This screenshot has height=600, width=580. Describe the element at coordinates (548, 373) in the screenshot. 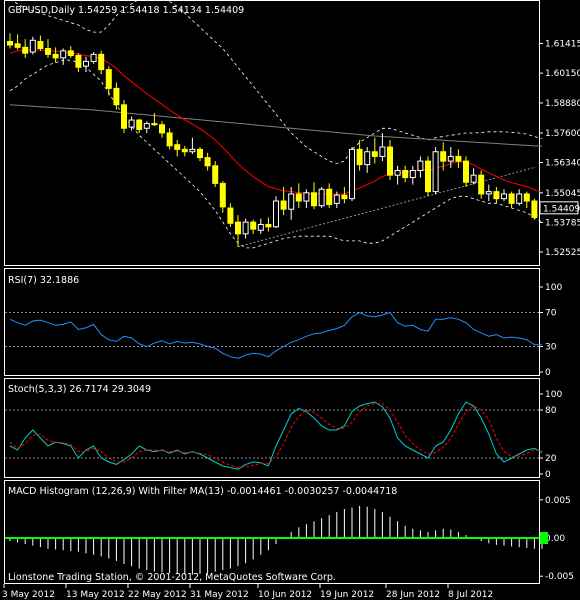

I see `rsi-y-tick-label: 0` at that location.